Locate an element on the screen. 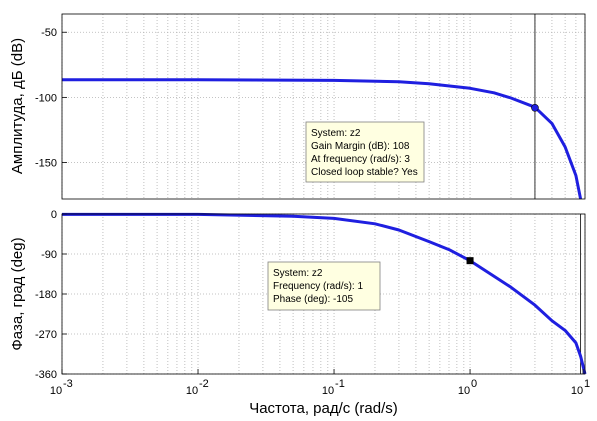  datatip-line: Phase (deg): -105 is located at coordinates (313, 299).